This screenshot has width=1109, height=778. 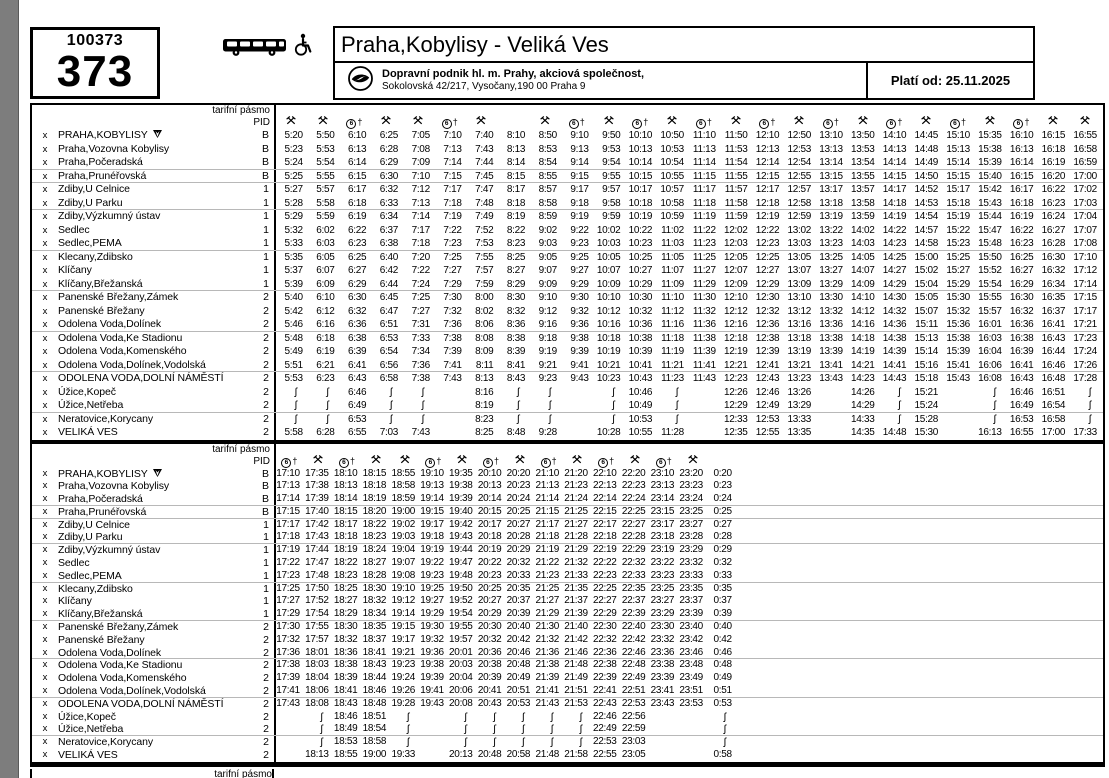 I want to click on time-cell: 18:24, so click(x=374, y=550).